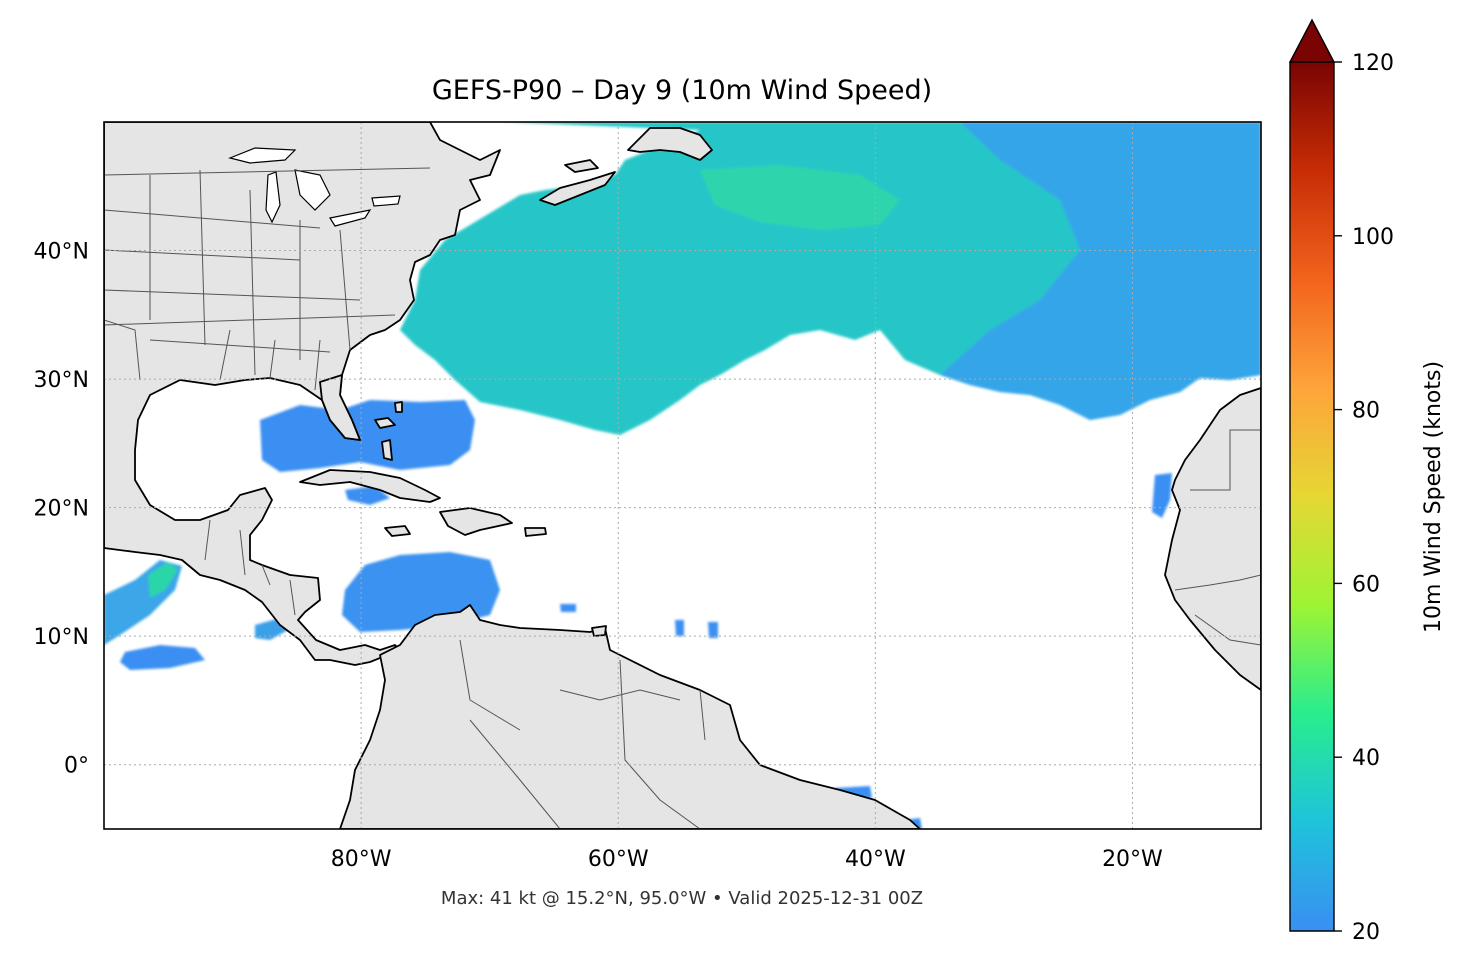 This screenshot has width=1466, height=969. I want to click on map-title: GEFS-P90 – Day 9 (10m Wind Speed), so click(682, 90).